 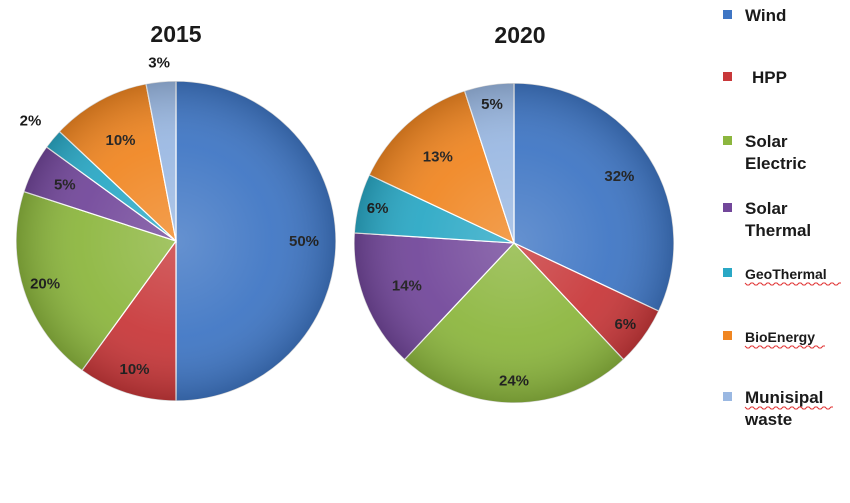 I want to click on slice-label-2020-hpp: 6%, so click(x=625, y=324).